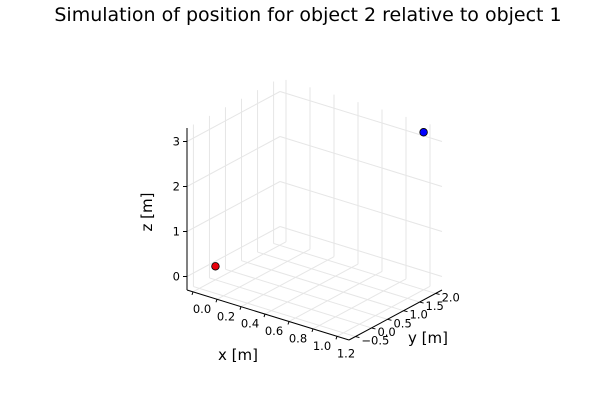  What do you see at coordinates (274, 331) in the screenshot?
I see `x-tick-label: 0.6` at bounding box center [274, 331].